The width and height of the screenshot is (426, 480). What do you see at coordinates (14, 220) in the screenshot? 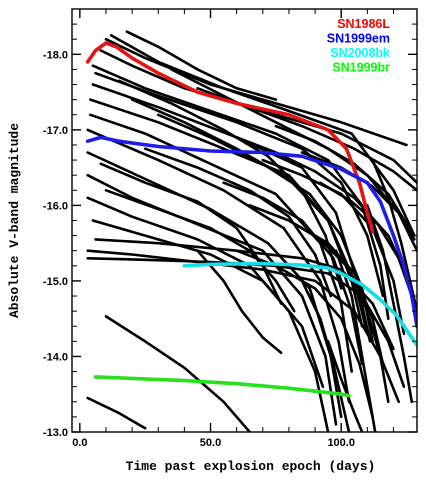
I see `y-axis-title: Absolute V-band magnitude` at bounding box center [14, 220].